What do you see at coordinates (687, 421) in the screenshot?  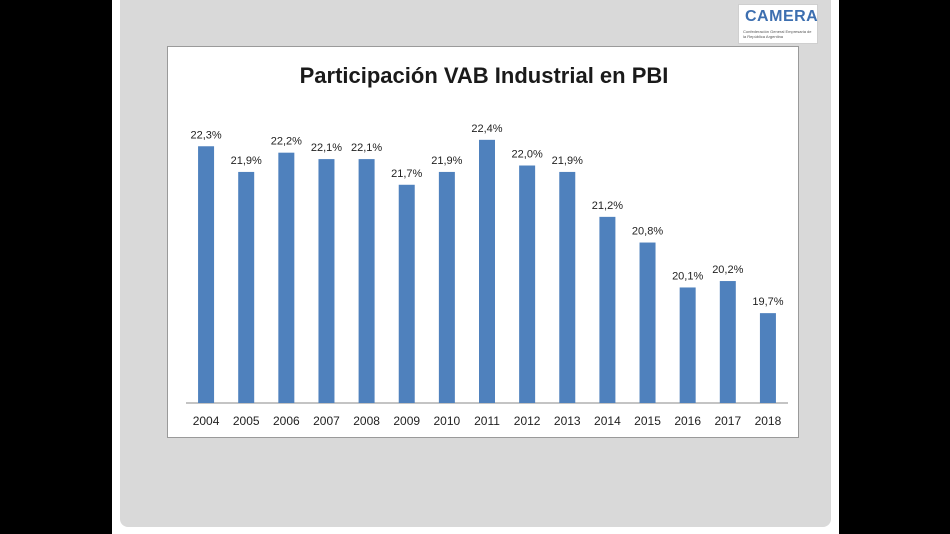 I see `x-tick-2016: 2016` at bounding box center [687, 421].